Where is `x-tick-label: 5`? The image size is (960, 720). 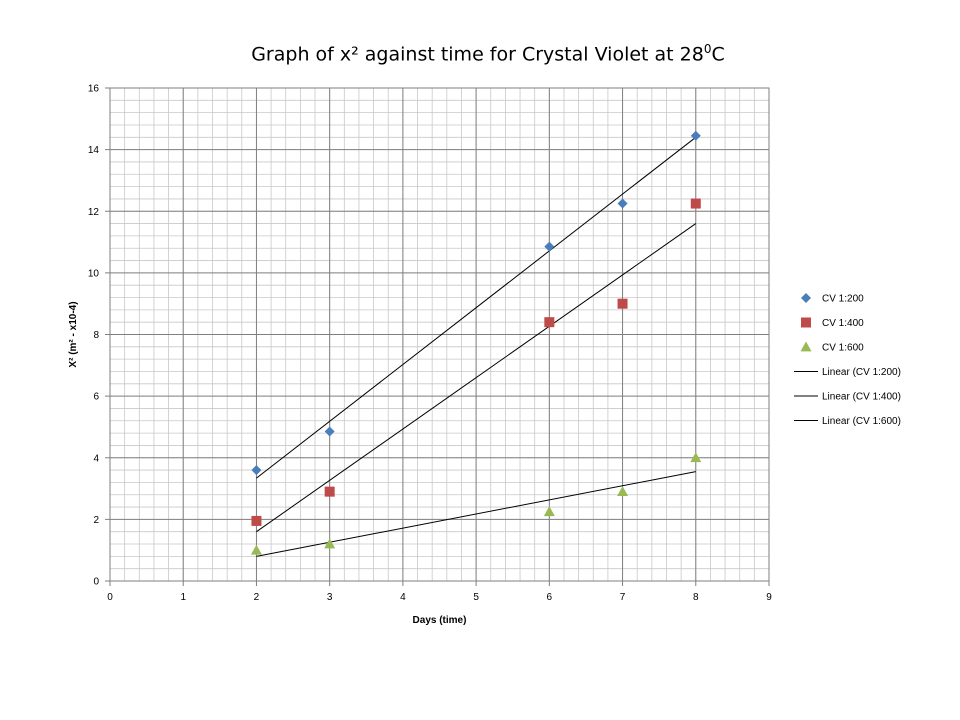 x-tick-label: 5 is located at coordinates (476, 597).